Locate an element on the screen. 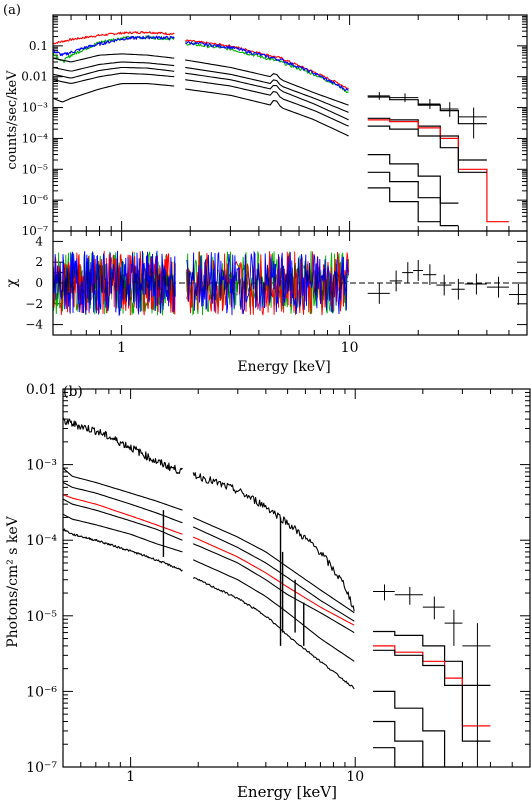 This screenshot has height=803, width=531. panel-b-y-tick-label: 10⁻⁶ is located at coordinates (41, 692).